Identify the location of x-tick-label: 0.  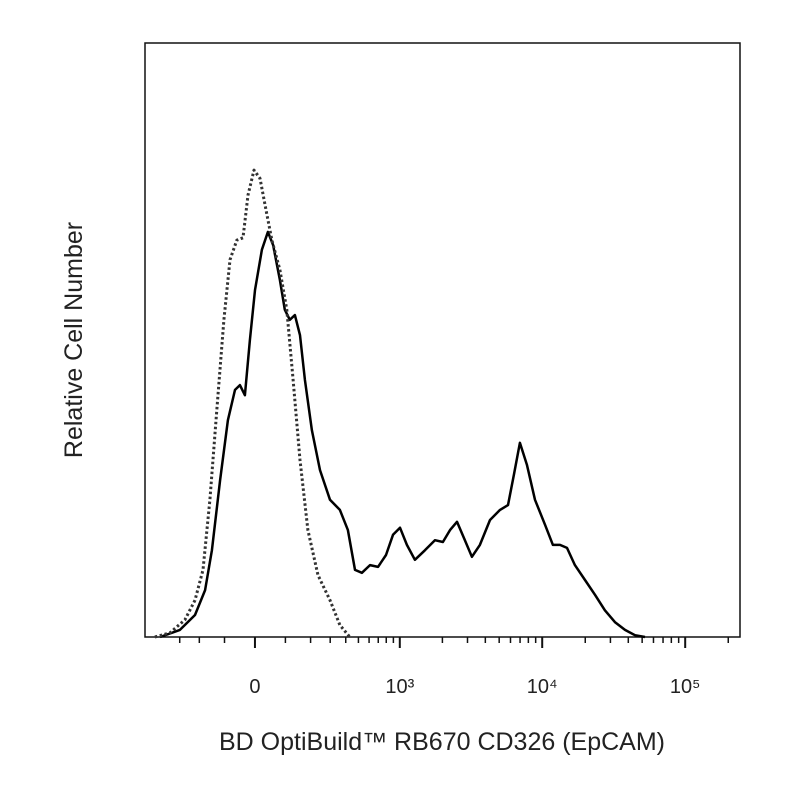
(254, 687).